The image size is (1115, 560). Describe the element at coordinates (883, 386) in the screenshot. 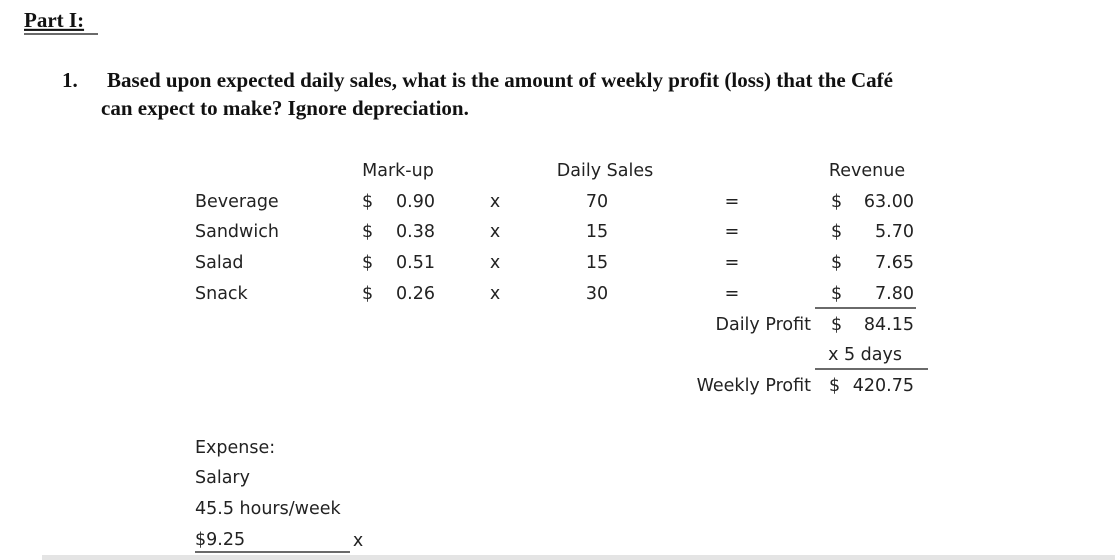

I see `weekly-profit-amount: 420.75` at that location.